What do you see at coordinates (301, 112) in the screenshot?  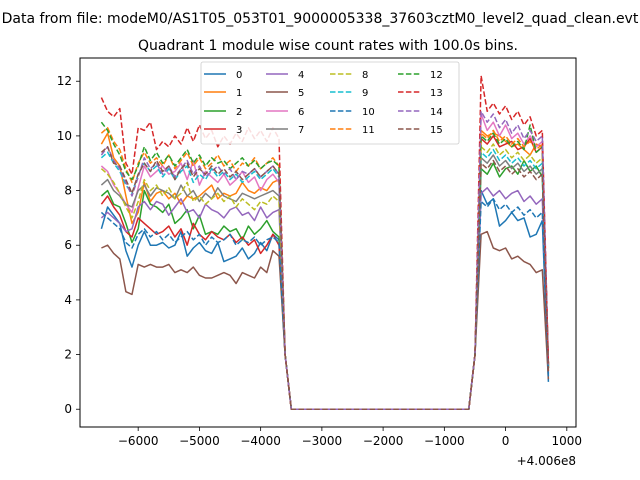 I see `legend-label-6: 6` at bounding box center [301, 112].